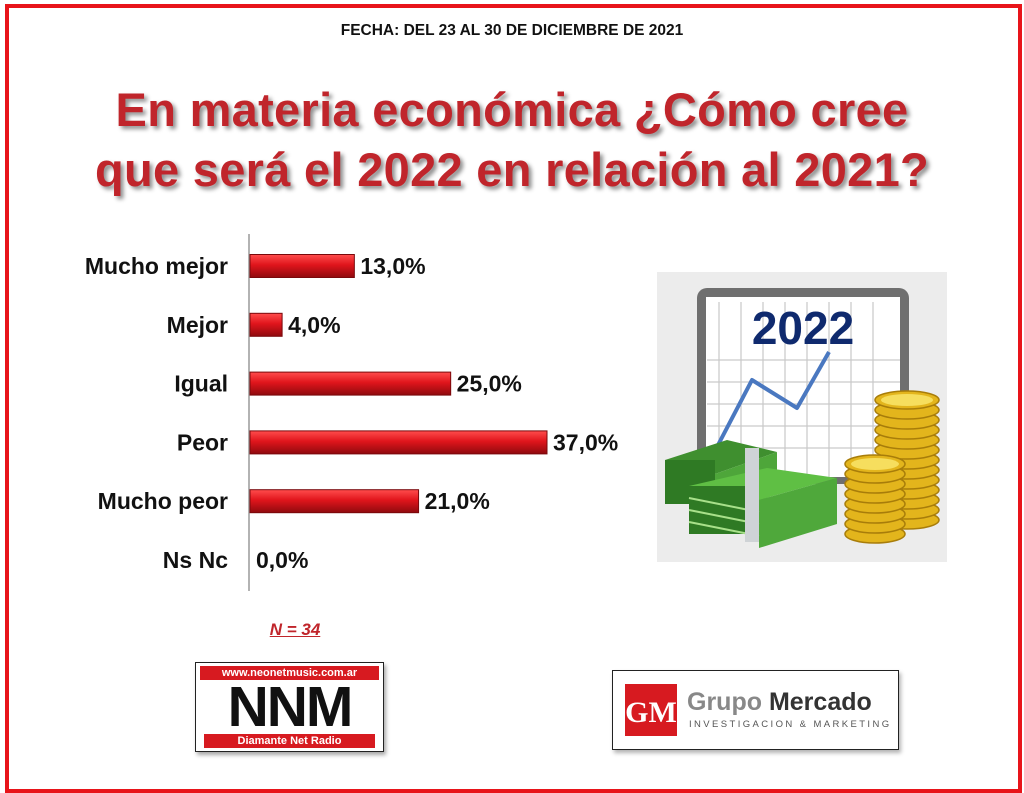 The height and width of the screenshot is (793, 1024). Describe the element at coordinates (489, 384) in the screenshot. I see `value-label: 25,0%` at that location.